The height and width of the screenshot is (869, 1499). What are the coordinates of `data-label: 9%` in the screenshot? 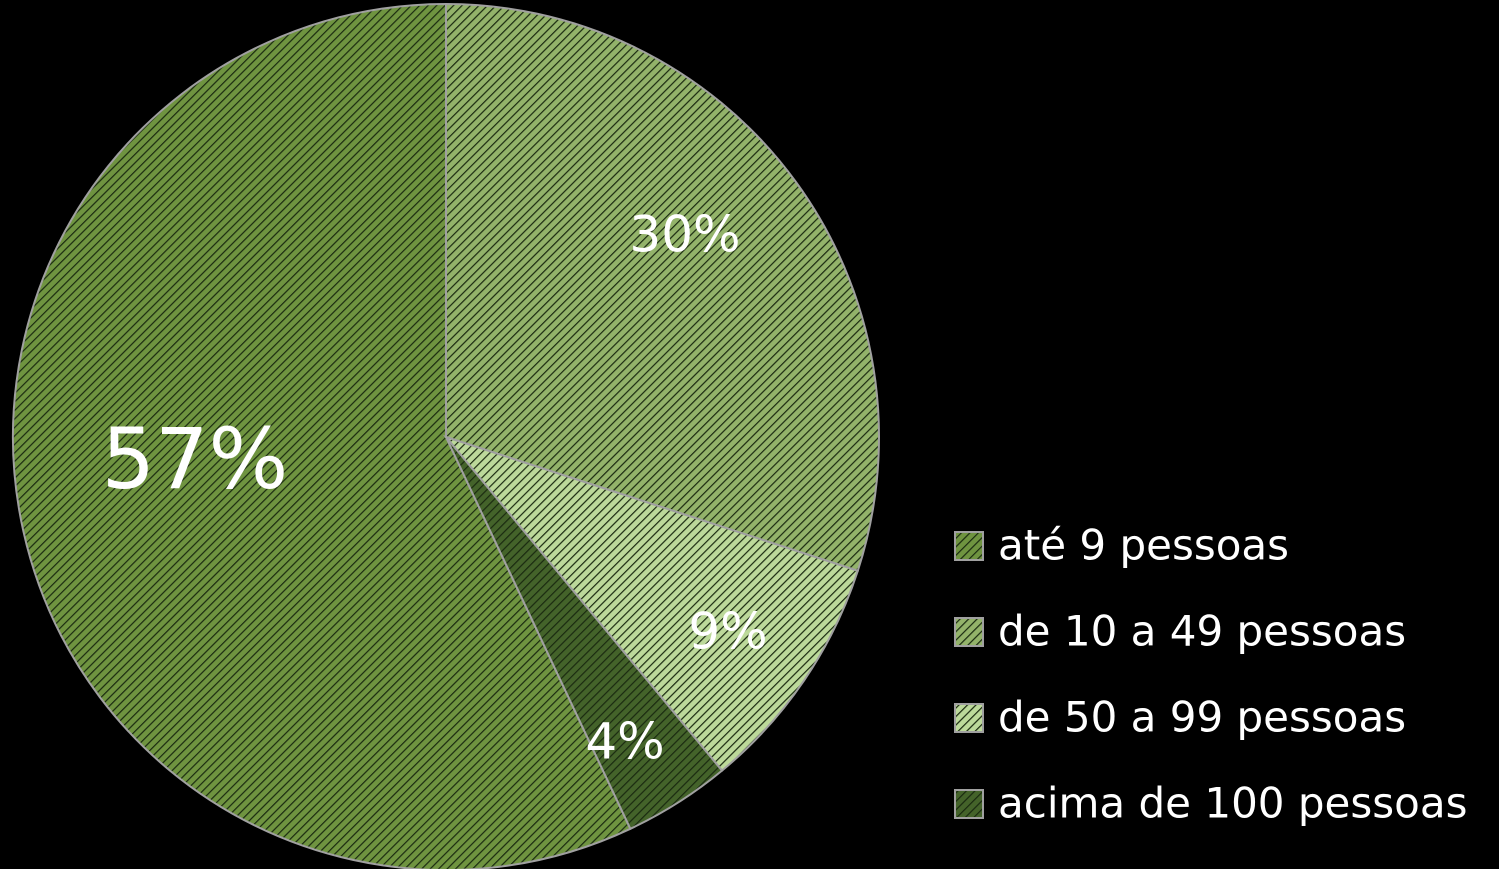 It's located at (727, 632).